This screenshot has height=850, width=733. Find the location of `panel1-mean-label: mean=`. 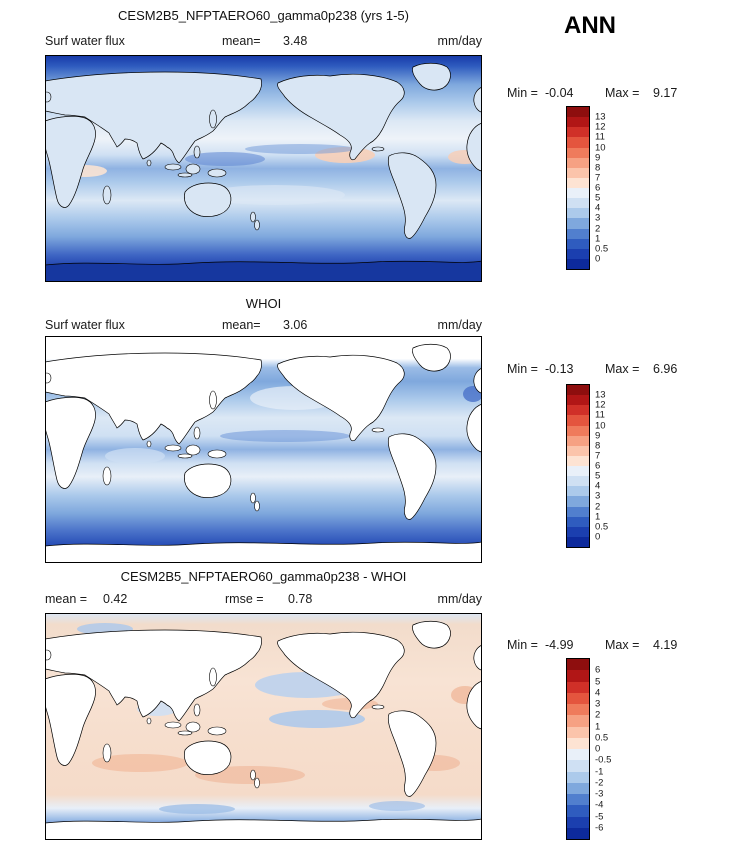

panel1-mean-label: mean= is located at coordinates (241, 41).